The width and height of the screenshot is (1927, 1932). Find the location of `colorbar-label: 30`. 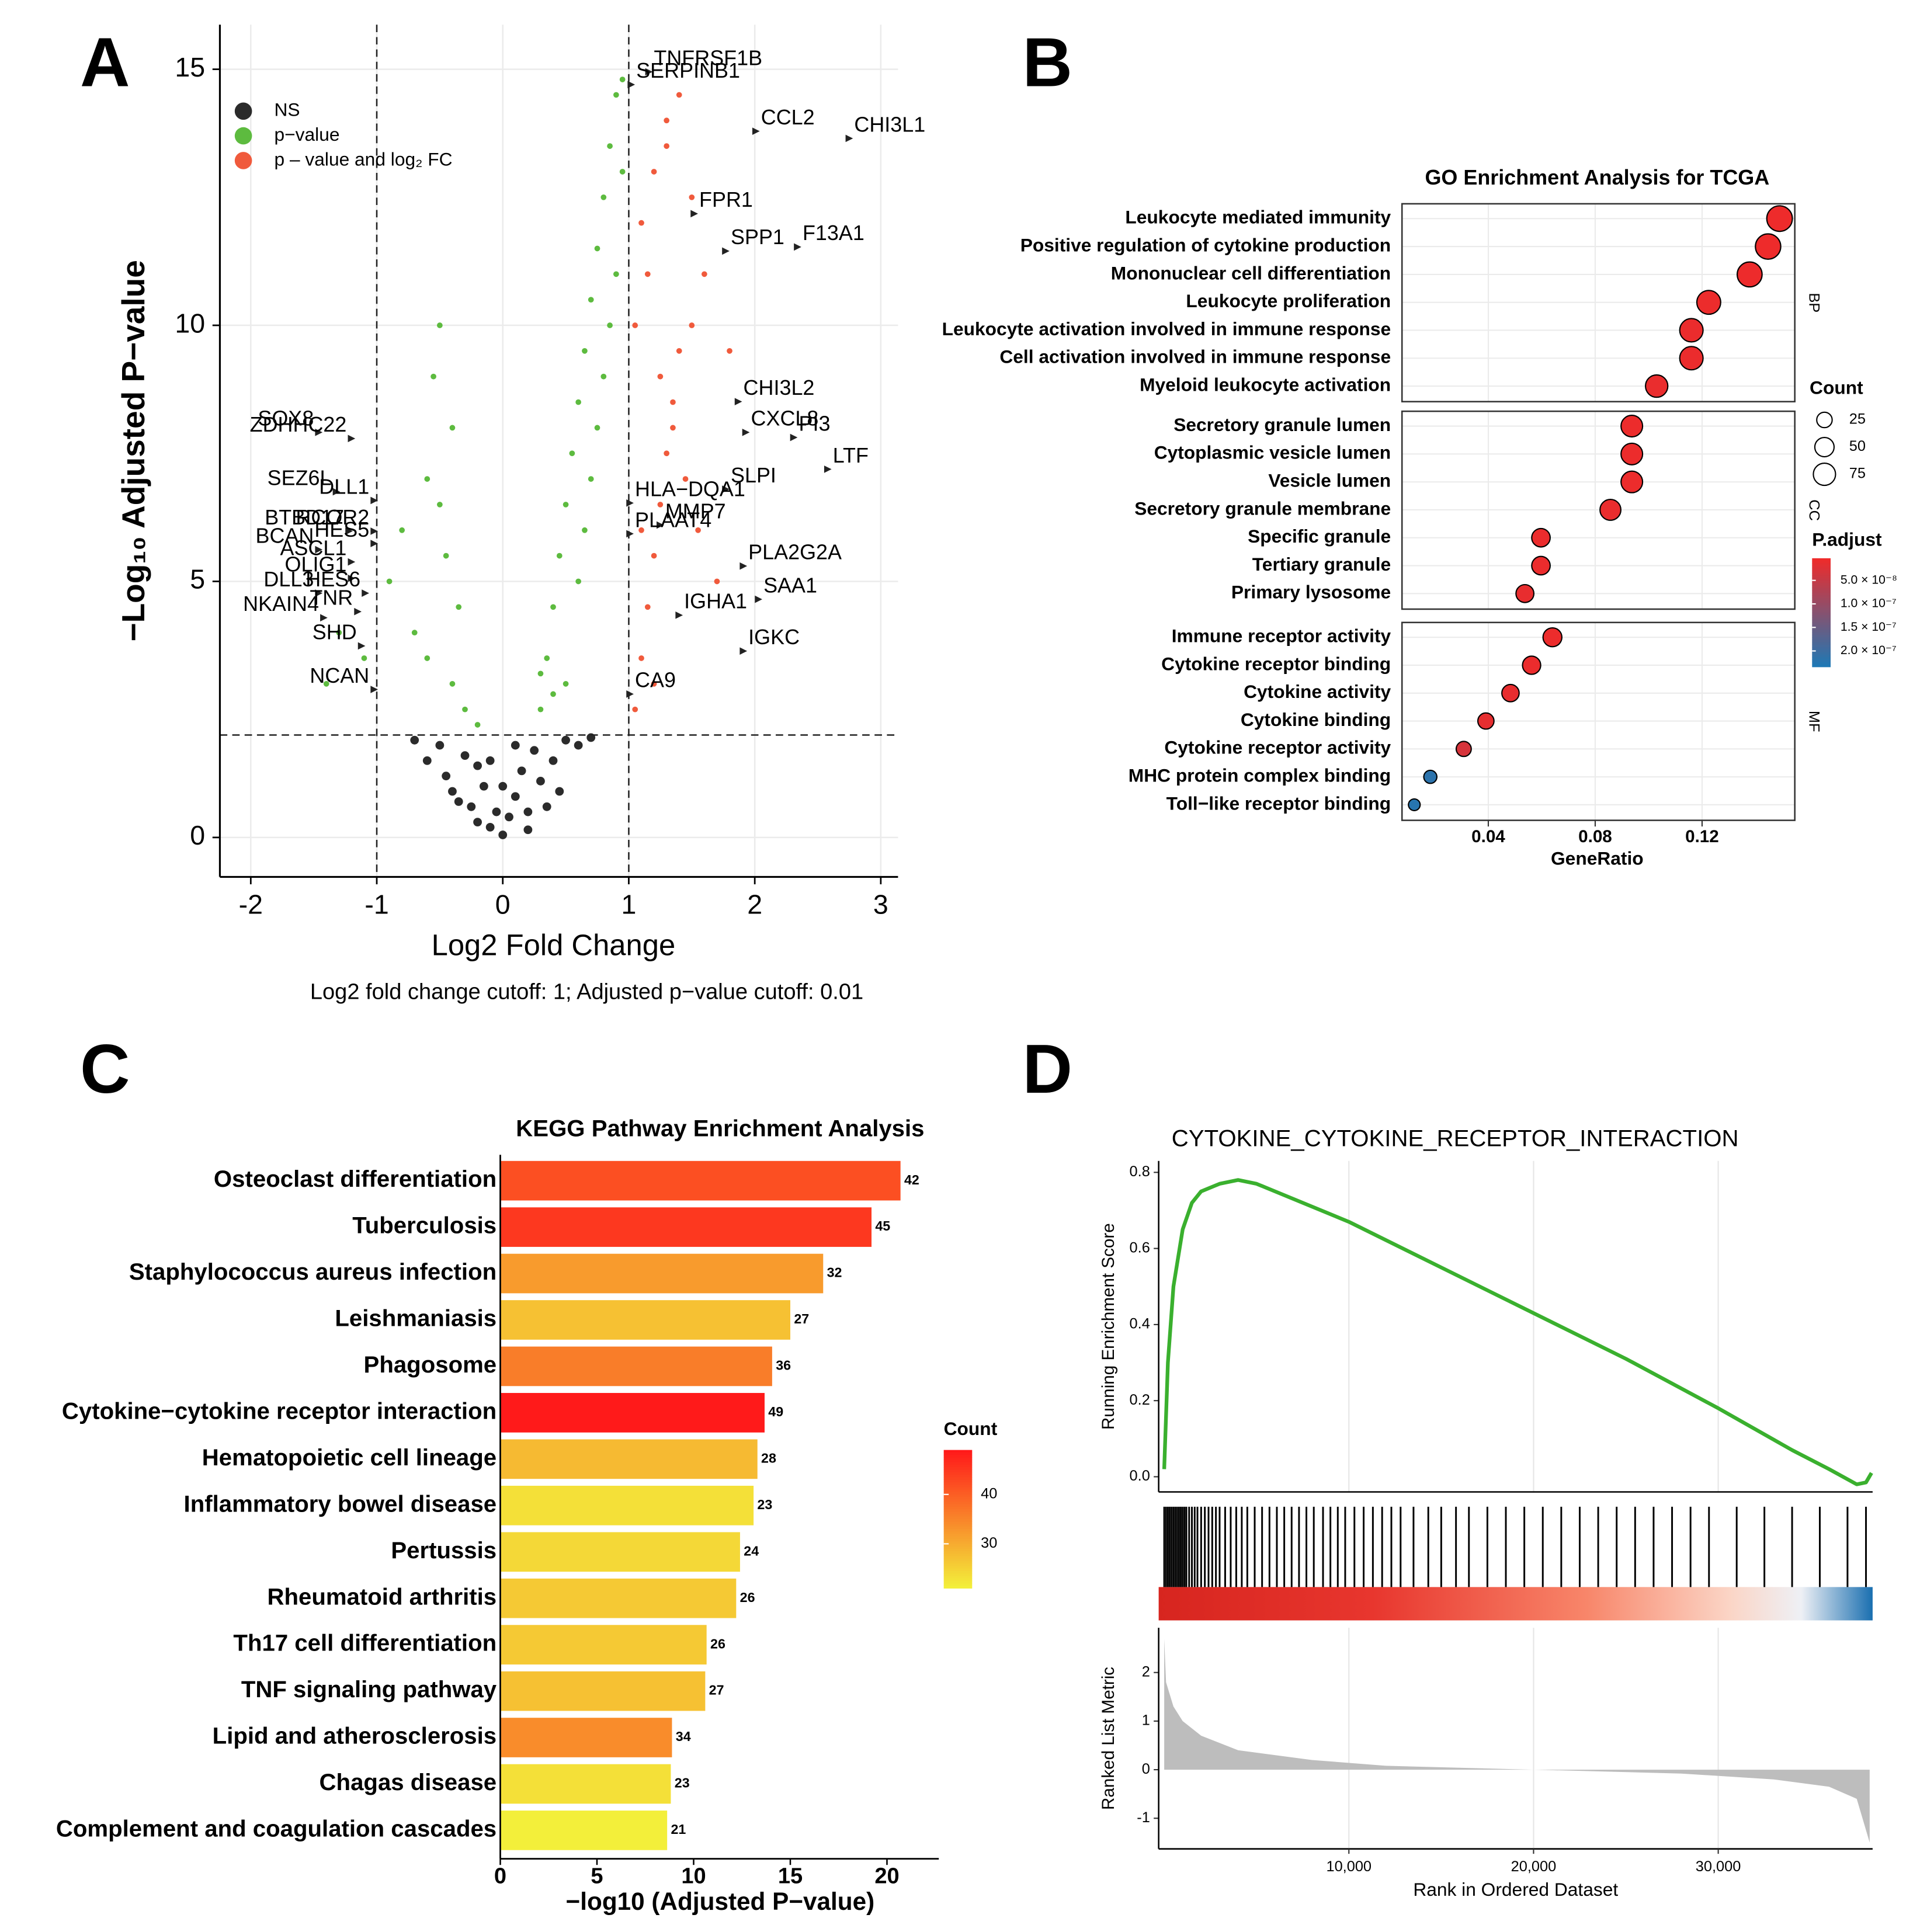

colorbar-label: 30 is located at coordinates (989, 1543).